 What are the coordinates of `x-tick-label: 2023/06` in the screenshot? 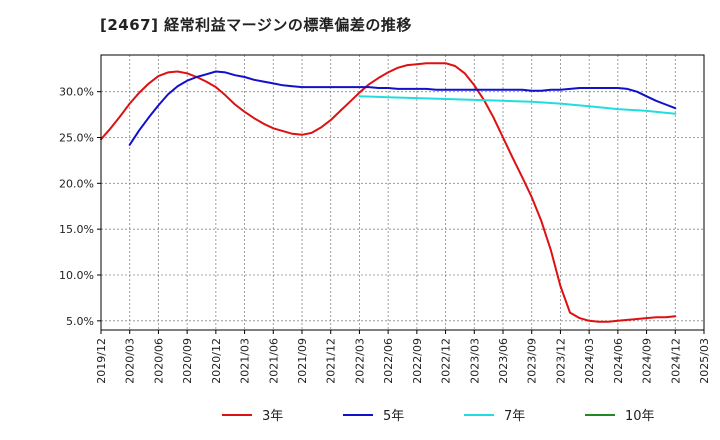 It's located at (503, 361).